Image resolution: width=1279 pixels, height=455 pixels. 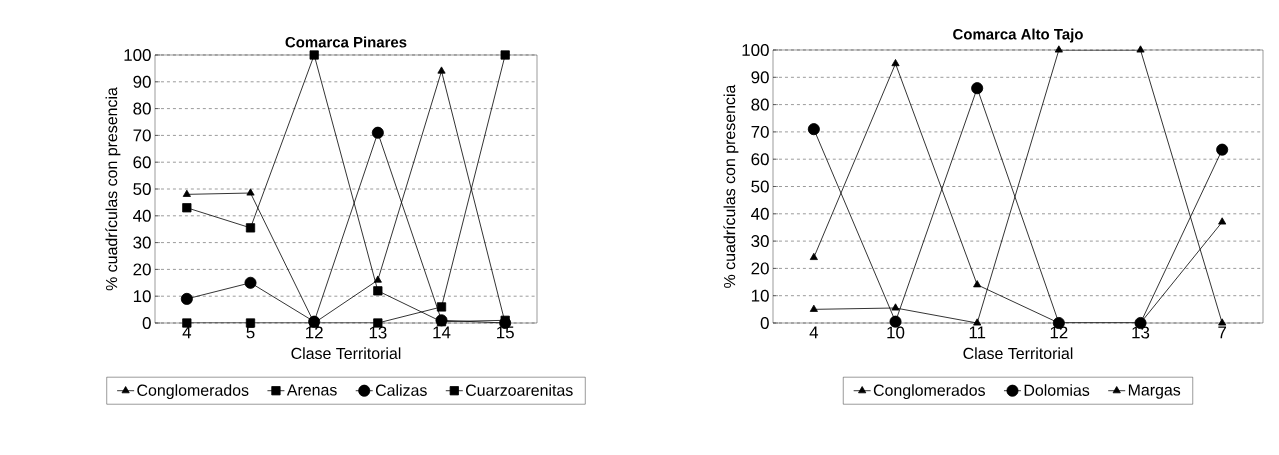 I want to click on chart-title: Comarca Alto Tajo, so click(x=1018, y=35).